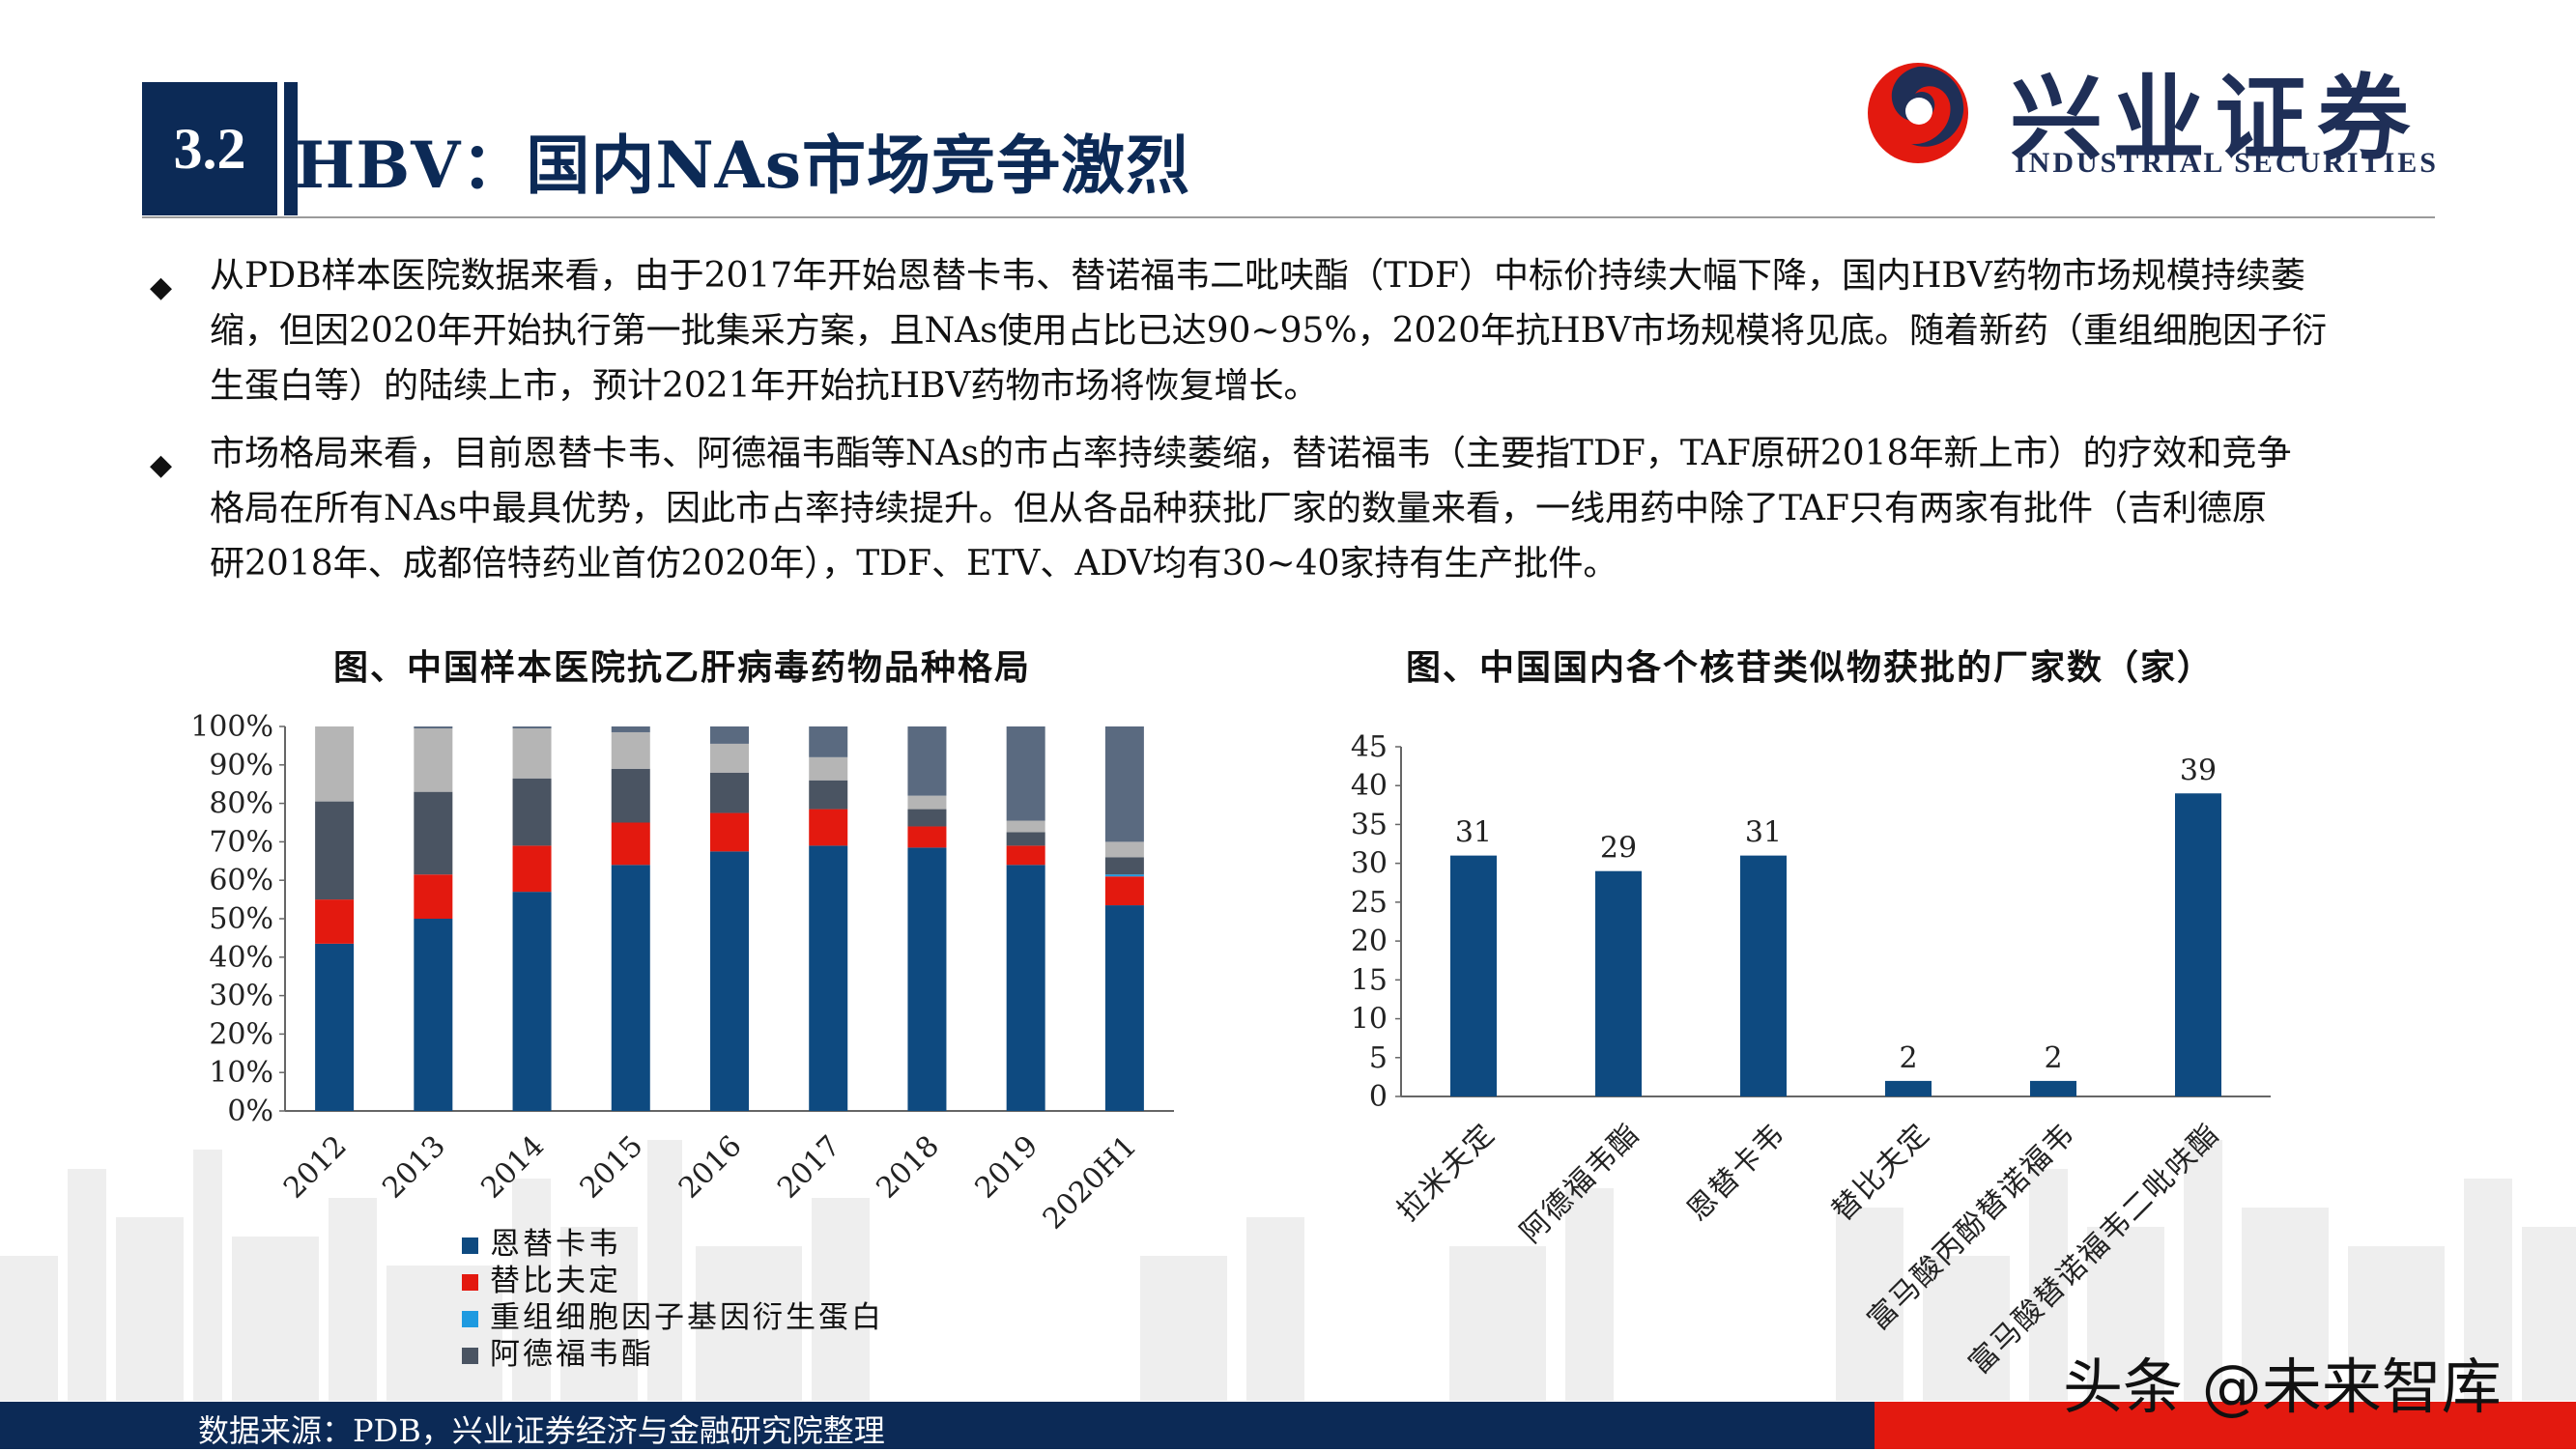 Image resolution: width=2576 pixels, height=1451 pixels. Describe the element at coordinates (1370, 824) in the screenshot. I see `y-tick-label: 35` at that location.